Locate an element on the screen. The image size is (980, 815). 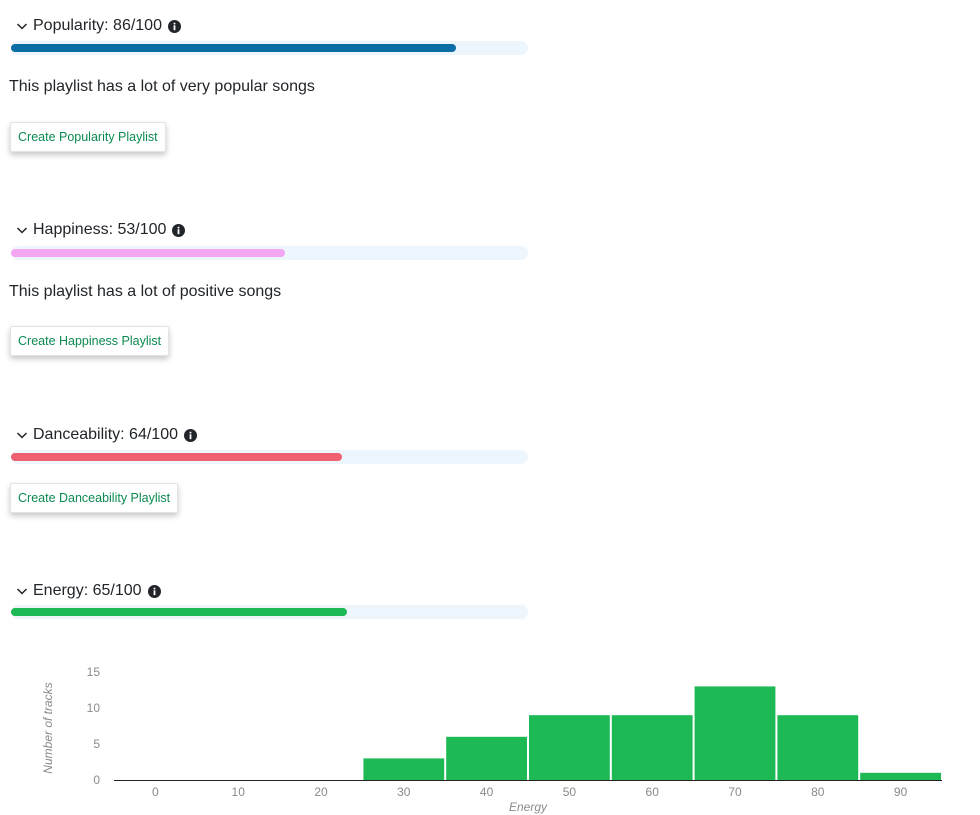
x-tick-label: 60 is located at coordinates (653, 792).